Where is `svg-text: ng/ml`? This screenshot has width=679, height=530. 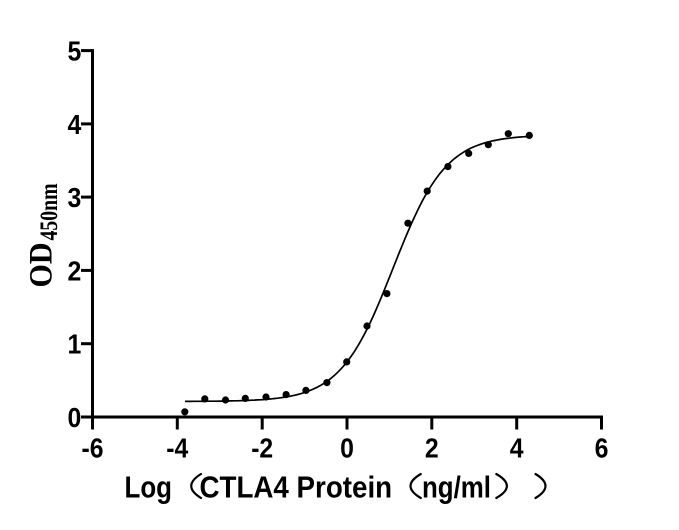 svg-text: ng/ml is located at coordinates (456, 487).